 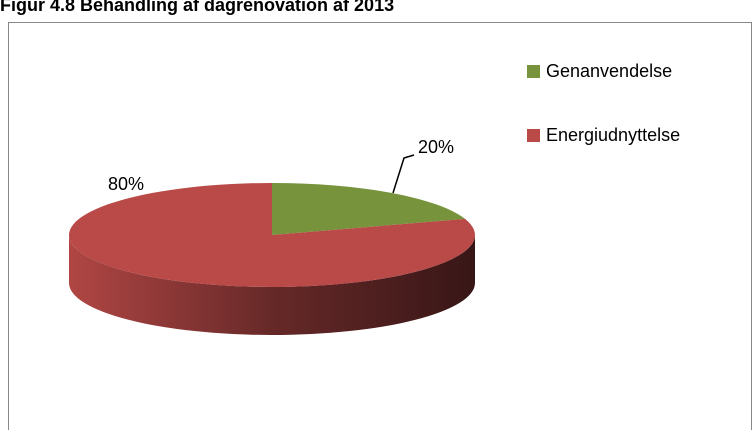 What do you see at coordinates (126, 184) in the screenshot?
I see `data-label: 80%` at bounding box center [126, 184].